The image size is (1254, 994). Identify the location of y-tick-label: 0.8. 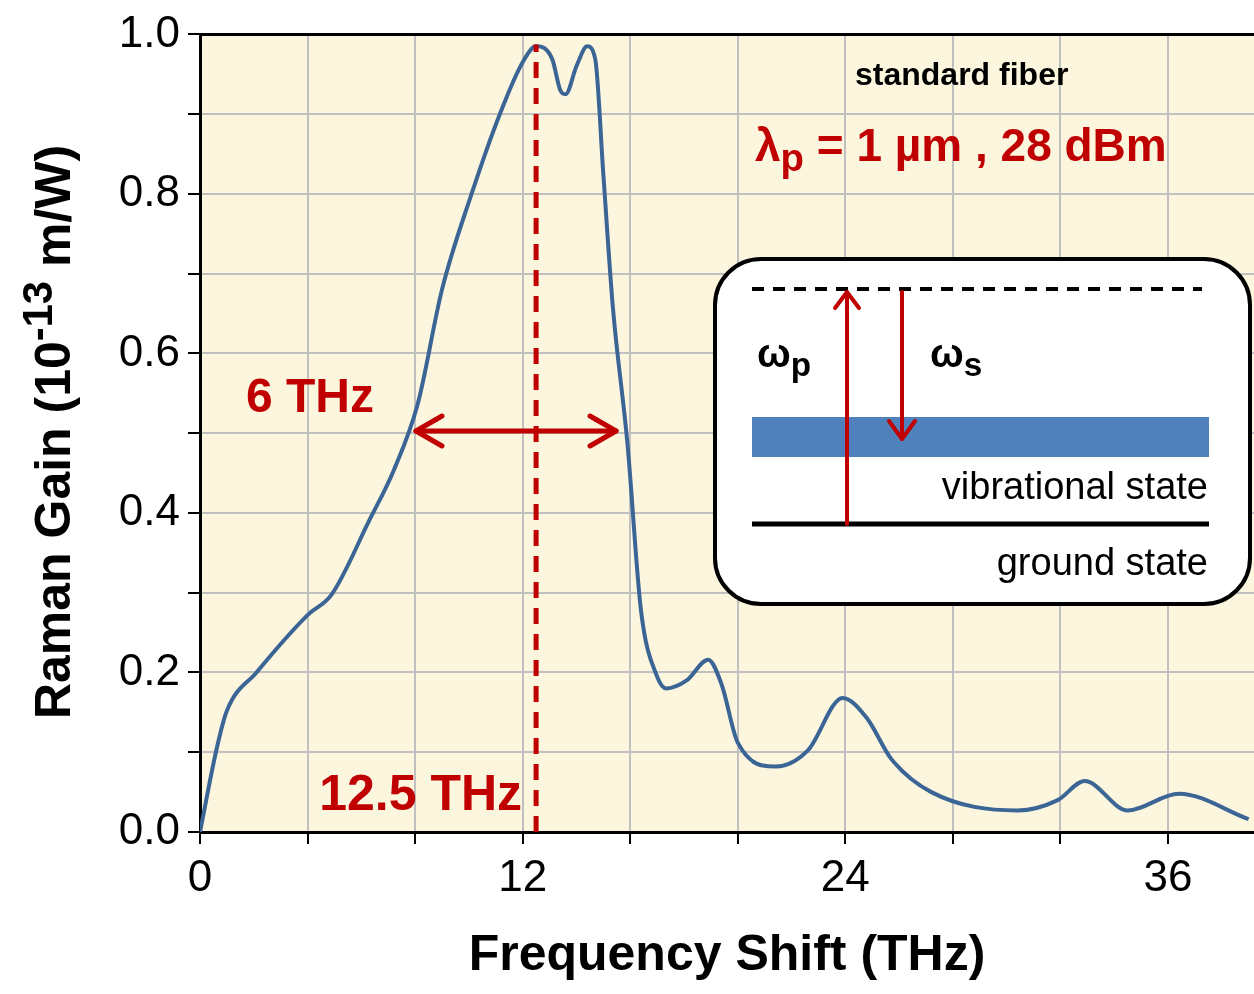
(149, 191).